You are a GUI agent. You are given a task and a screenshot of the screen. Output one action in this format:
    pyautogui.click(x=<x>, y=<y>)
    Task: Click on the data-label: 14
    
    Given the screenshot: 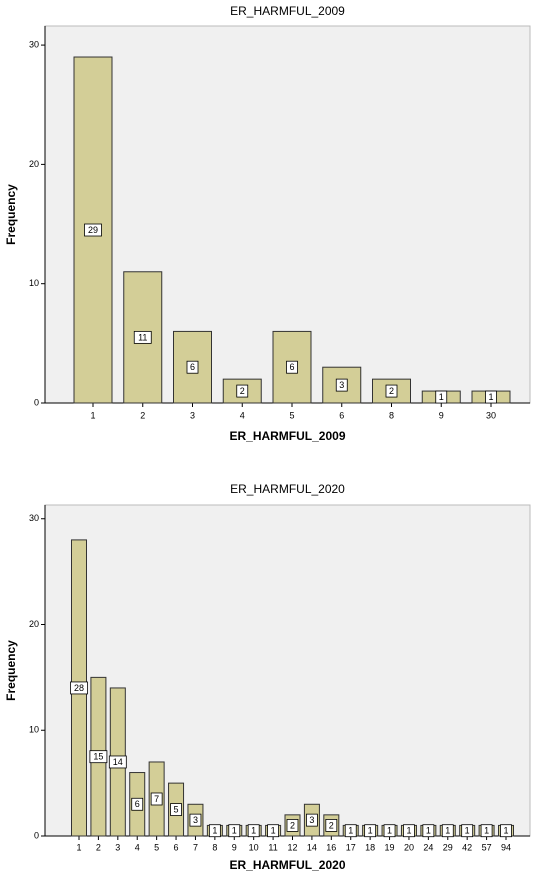 What is the action you would take?
    pyautogui.click(x=118, y=762)
    